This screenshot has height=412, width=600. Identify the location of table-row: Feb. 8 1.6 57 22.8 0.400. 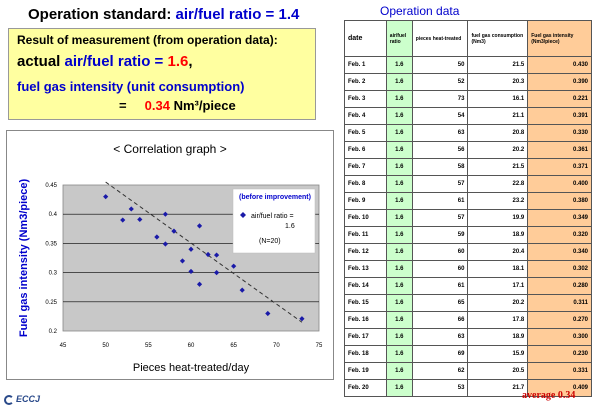
(468, 184).